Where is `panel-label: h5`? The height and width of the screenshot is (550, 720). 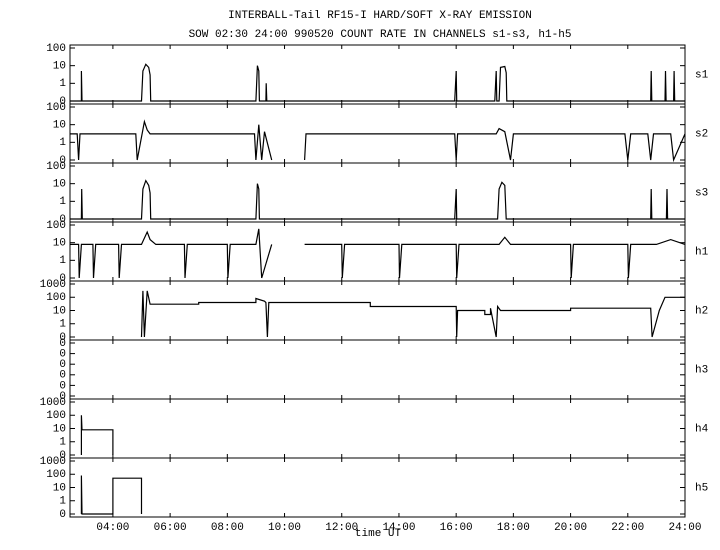 panel-label: h5 is located at coordinates (701, 488).